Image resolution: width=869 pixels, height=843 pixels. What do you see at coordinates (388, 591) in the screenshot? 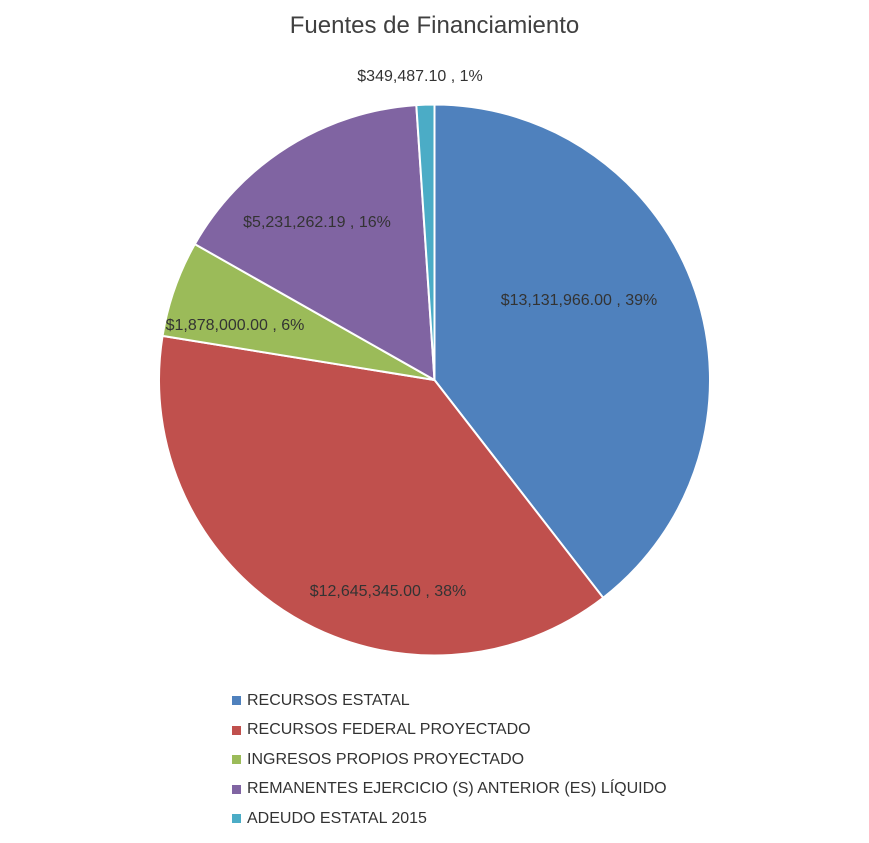
I see `slice-data-label: $12,645,345.00 , 38%` at bounding box center [388, 591].